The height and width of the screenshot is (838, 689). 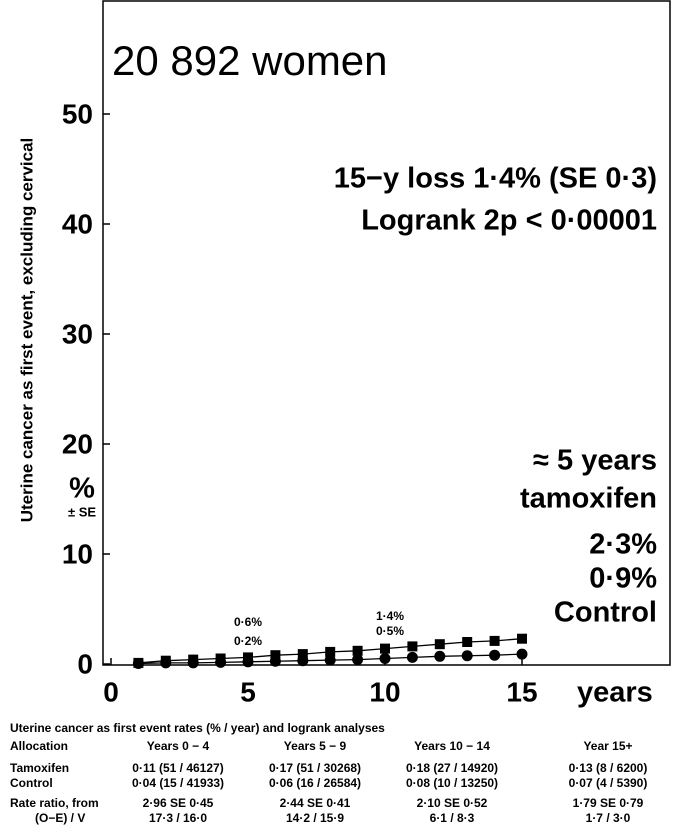 What do you see at coordinates (85, 663) in the screenshot?
I see `y-tick-label: 0` at bounding box center [85, 663].